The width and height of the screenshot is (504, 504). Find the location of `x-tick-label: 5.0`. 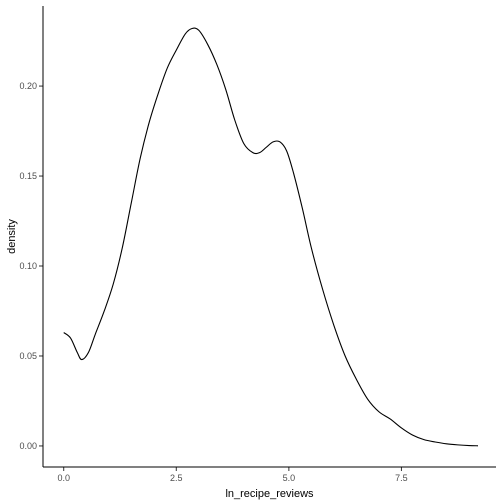

x-tick-label: 5.0 is located at coordinates (289, 478).